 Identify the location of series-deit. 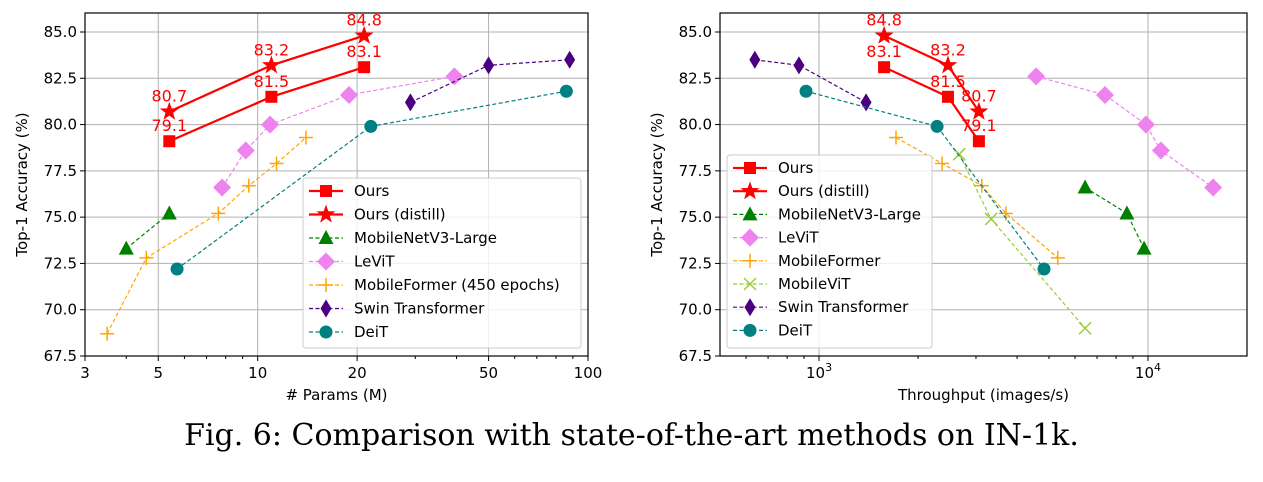
(925, 180).